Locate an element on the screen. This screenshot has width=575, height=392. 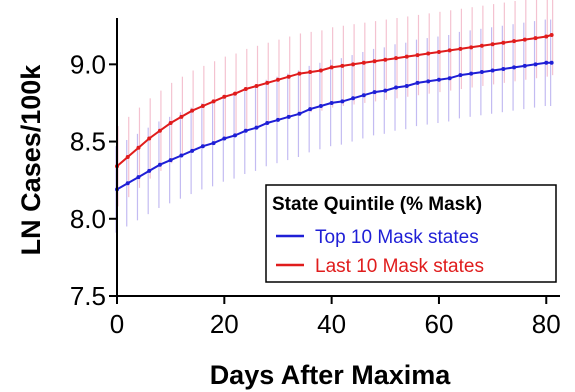
x-axis-label: Days After Maxima is located at coordinates (331, 375).